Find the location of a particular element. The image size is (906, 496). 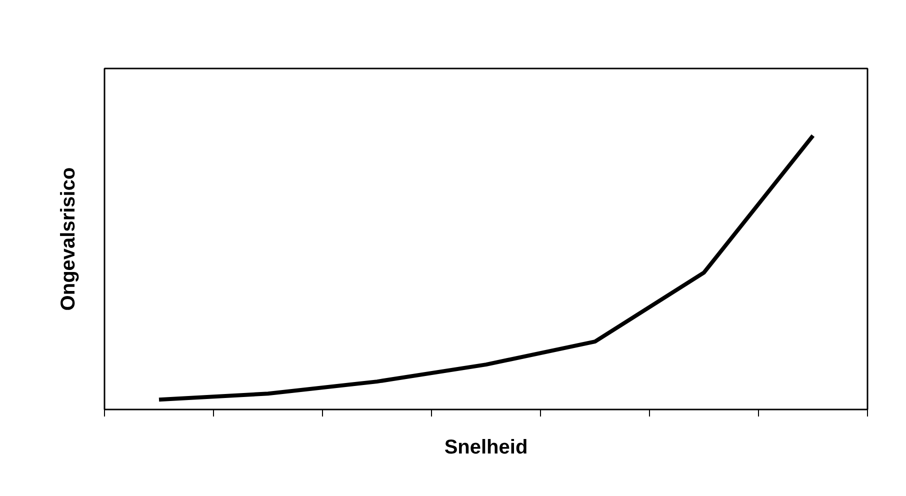

x-axis-title: Snelheid is located at coordinates (486, 447).